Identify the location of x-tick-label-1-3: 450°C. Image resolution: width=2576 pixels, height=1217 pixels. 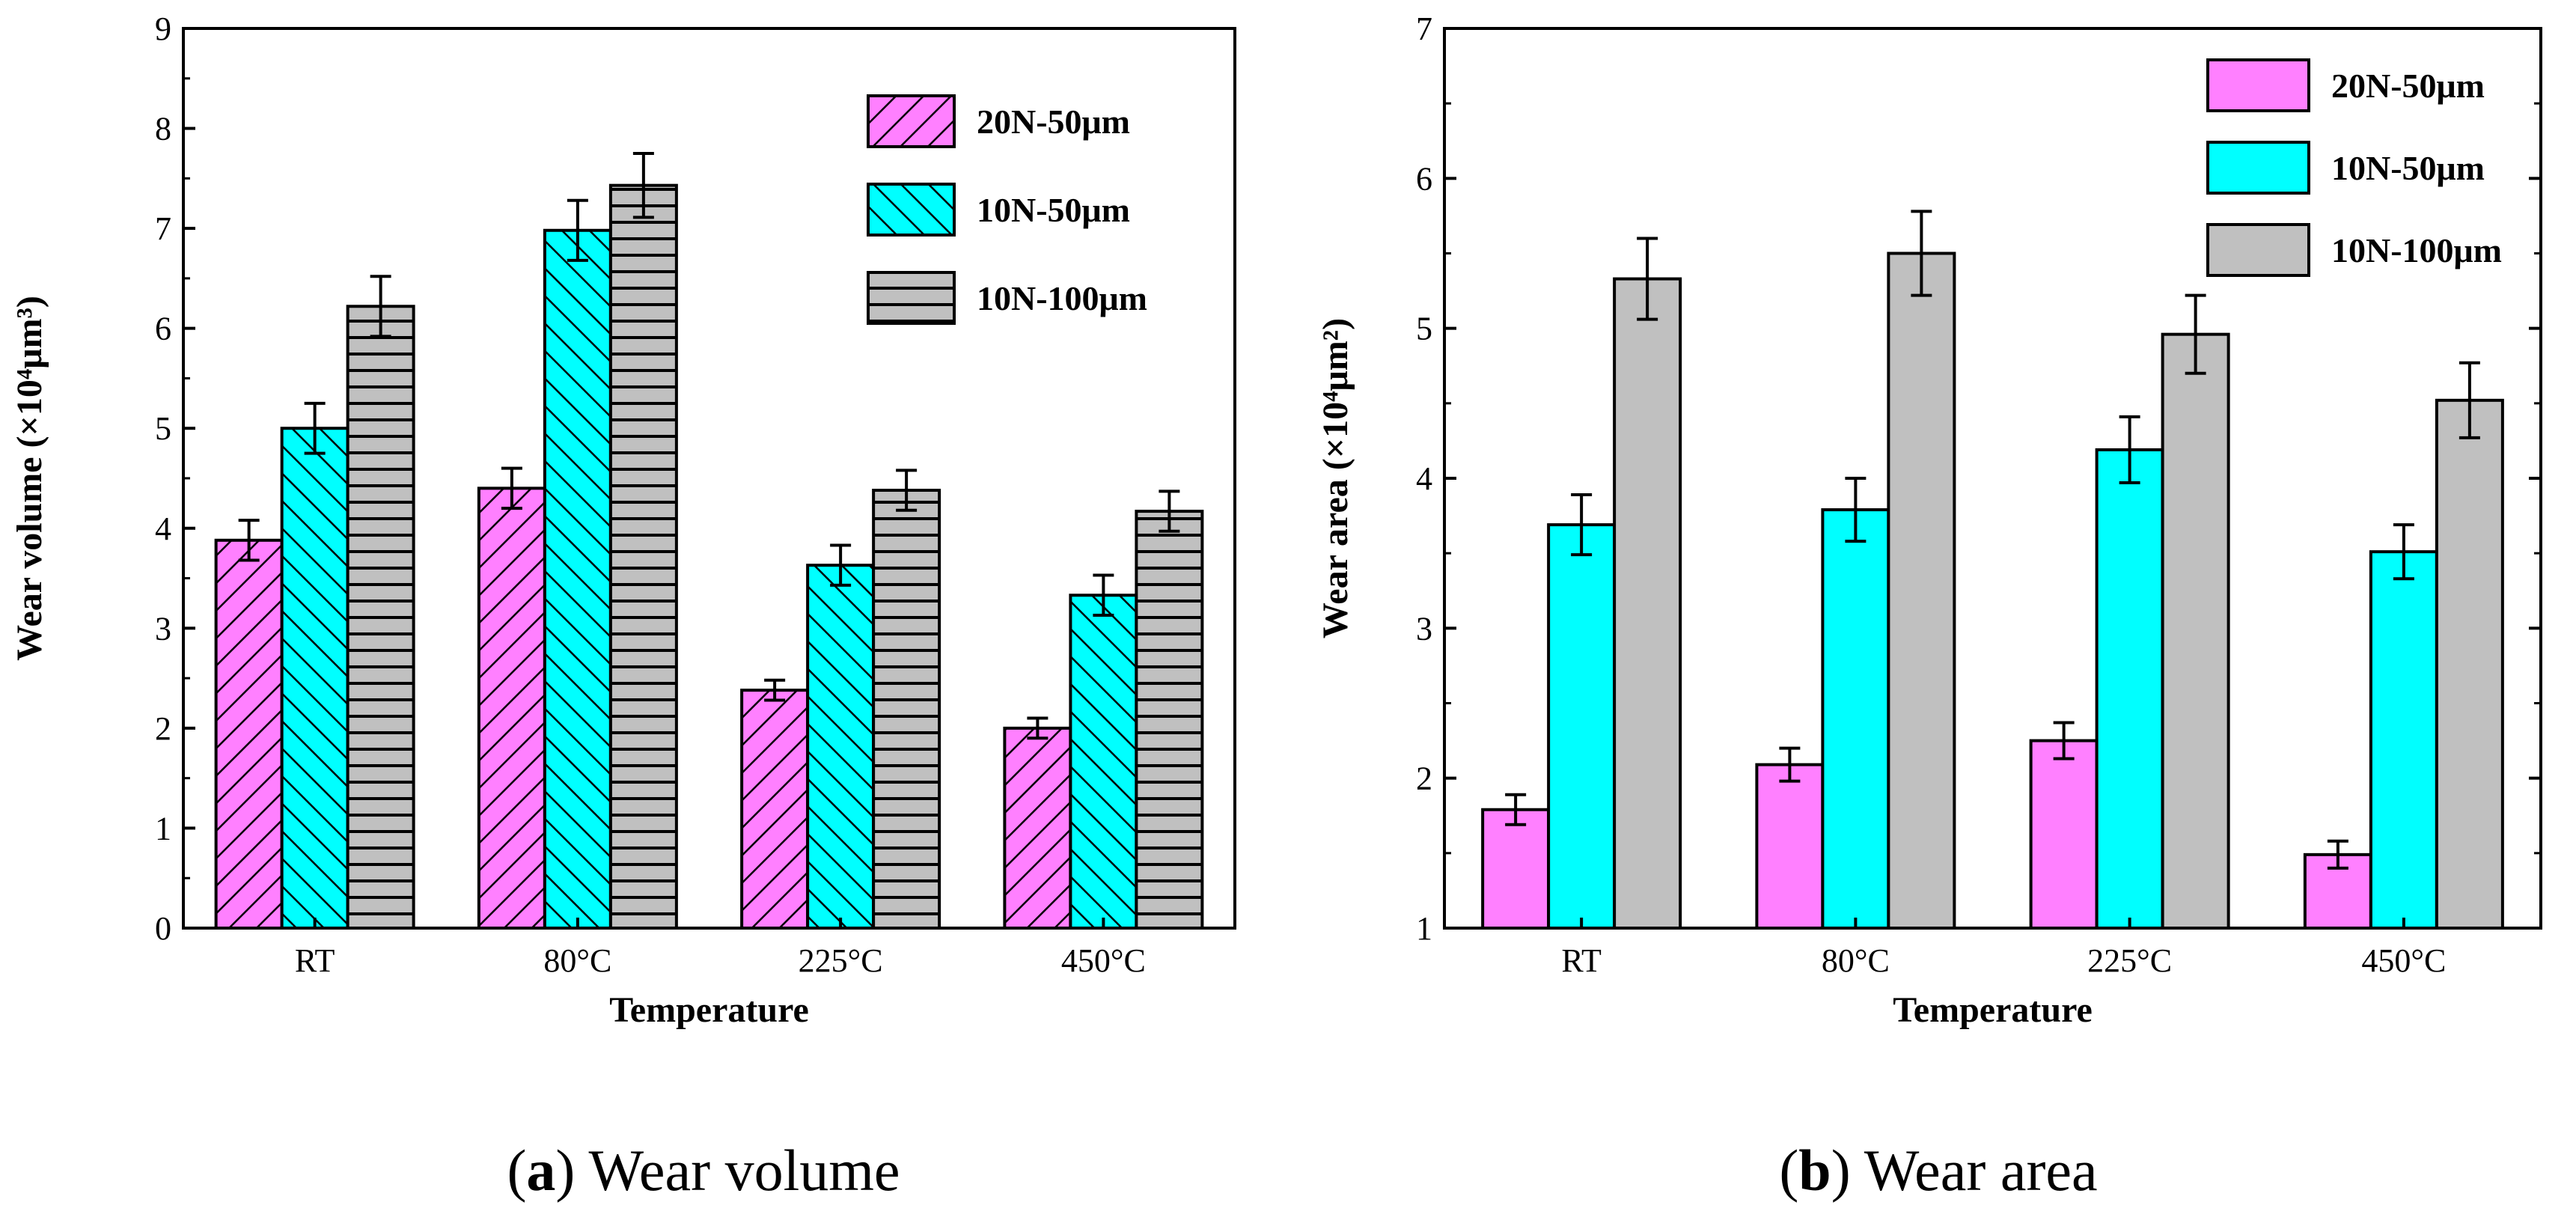
(2403, 960).